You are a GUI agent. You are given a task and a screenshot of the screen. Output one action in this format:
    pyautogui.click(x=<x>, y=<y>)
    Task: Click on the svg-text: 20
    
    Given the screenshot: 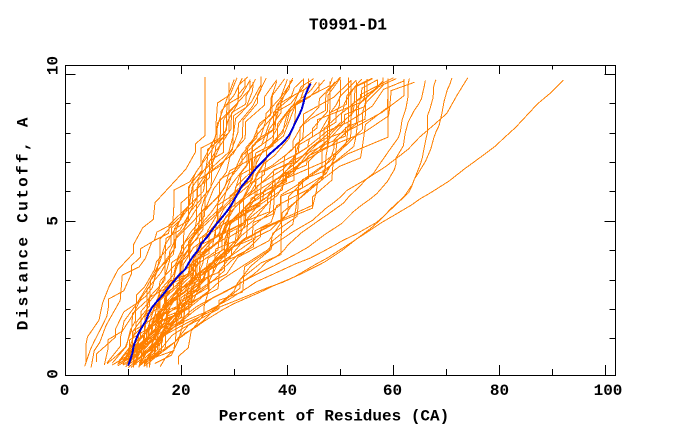 What is the action you would take?
    pyautogui.click(x=180, y=391)
    